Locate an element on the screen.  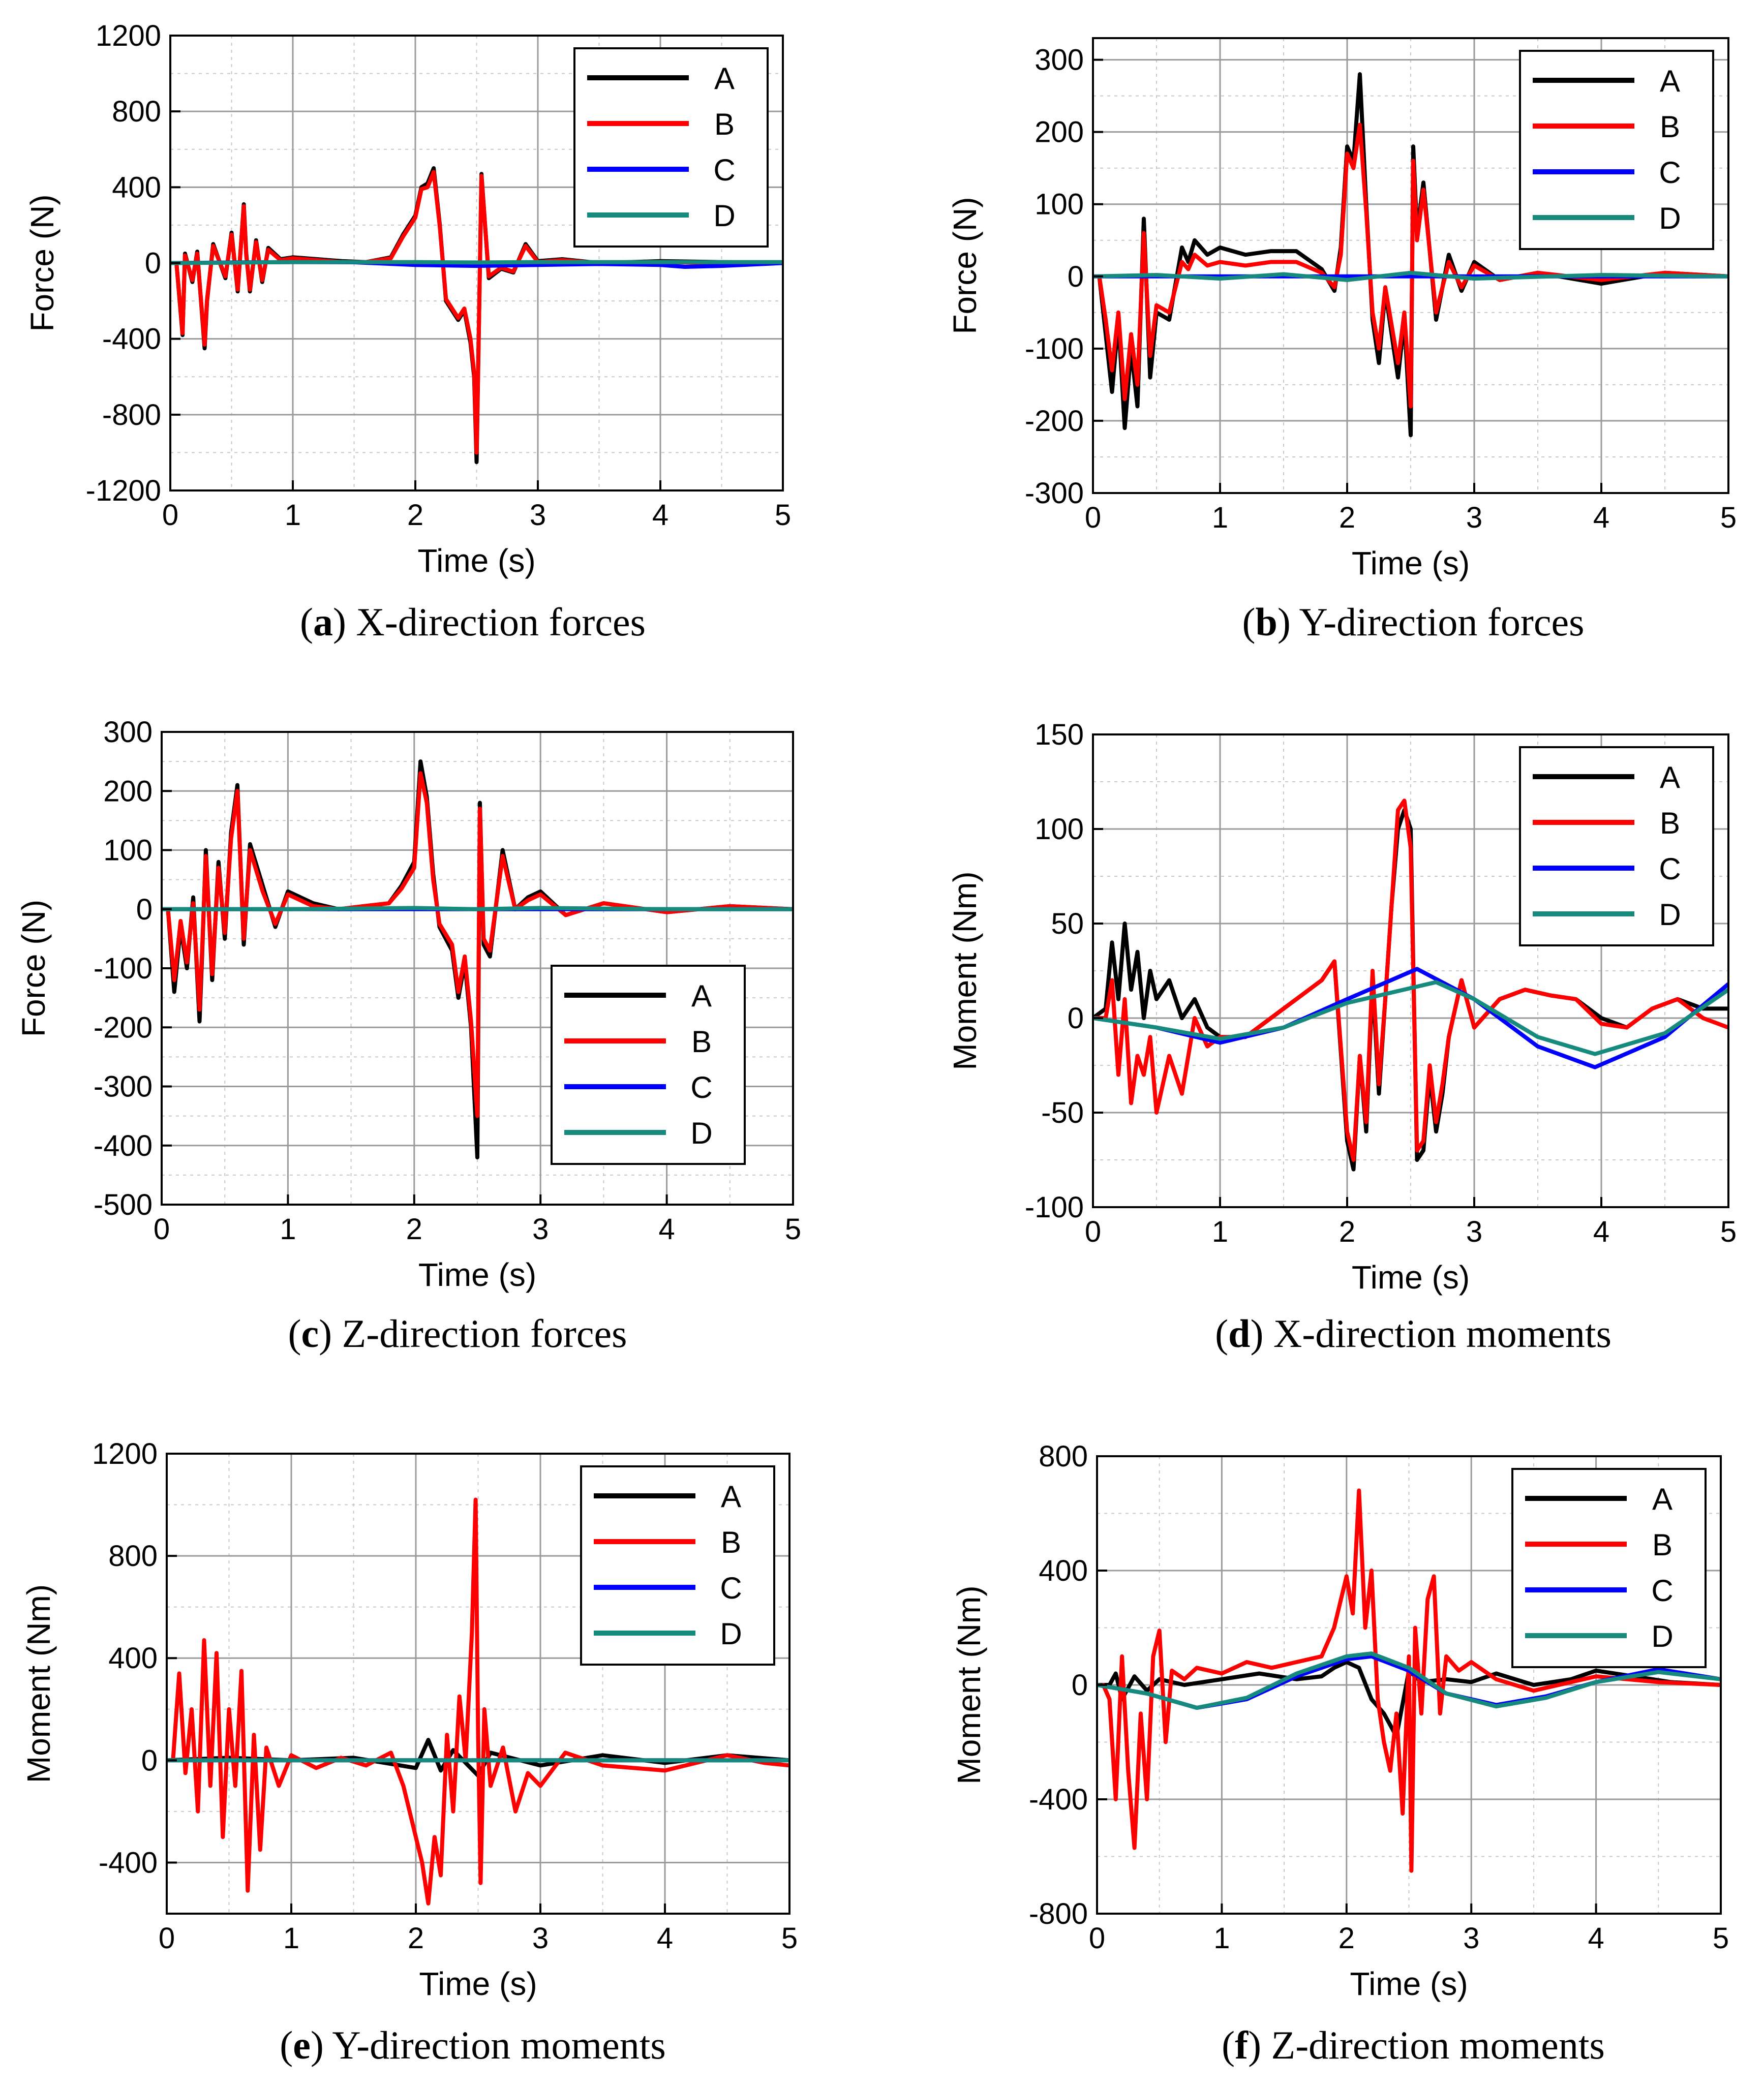
y-tick-label: -500 is located at coordinates (123, 1204).